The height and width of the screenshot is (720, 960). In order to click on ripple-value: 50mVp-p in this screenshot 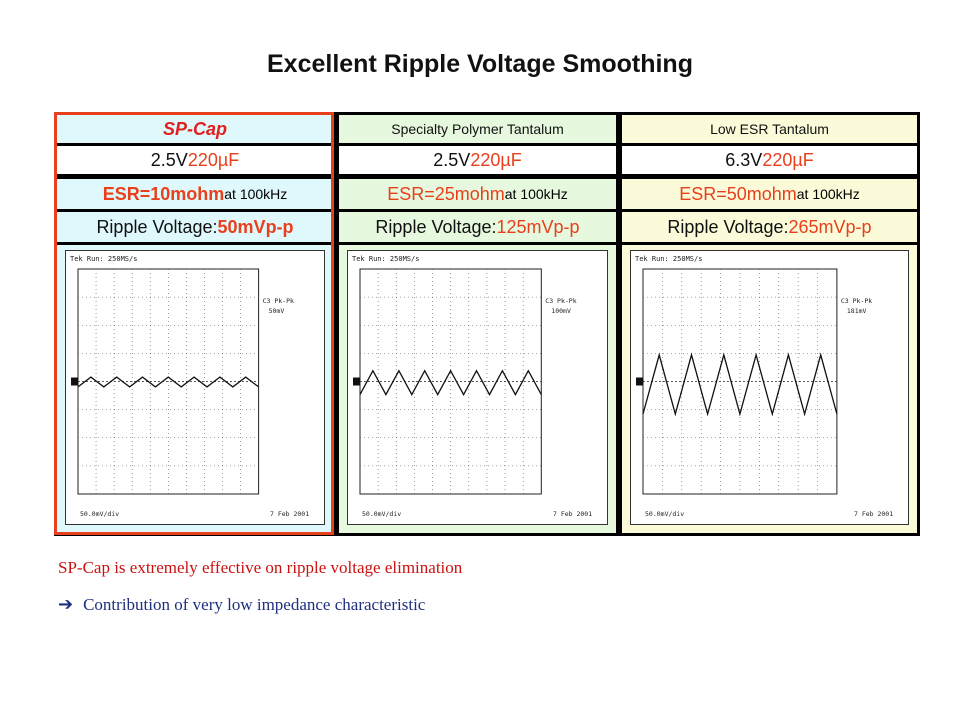, I will do `click(255, 226)`.